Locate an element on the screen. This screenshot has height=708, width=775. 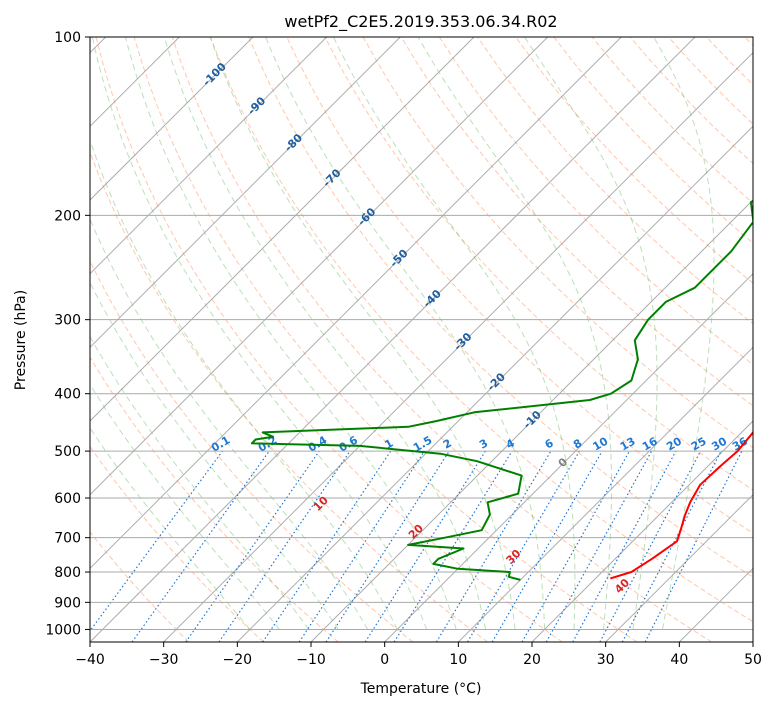
y-tick-label: 600 is located at coordinates (67, 499).